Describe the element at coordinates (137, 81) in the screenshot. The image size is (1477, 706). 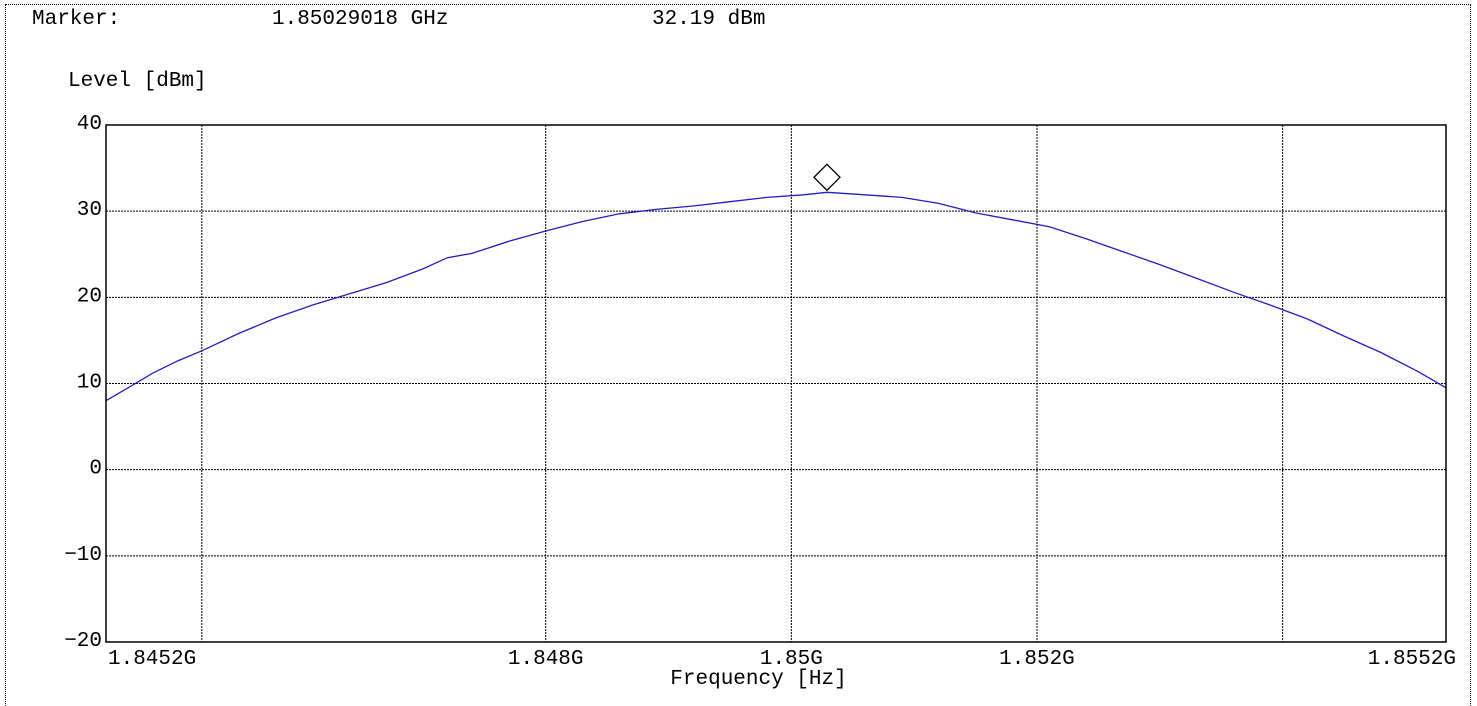
I see `y-axis-title: Level [dBm]` at that location.